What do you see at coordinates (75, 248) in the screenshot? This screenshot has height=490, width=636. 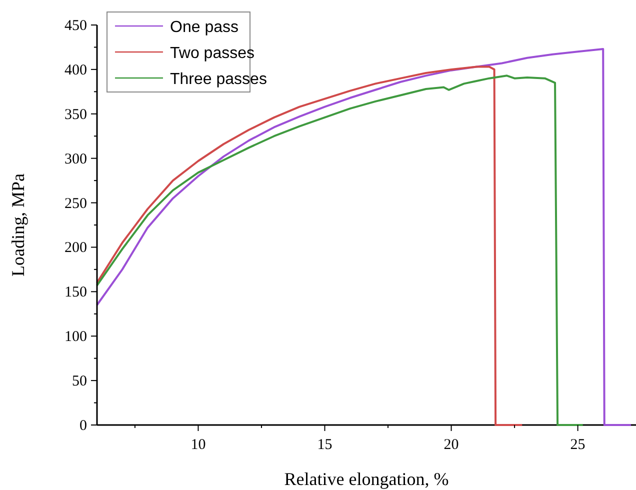 I see `y-tick-label: 200` at bounding box center [75, 248].